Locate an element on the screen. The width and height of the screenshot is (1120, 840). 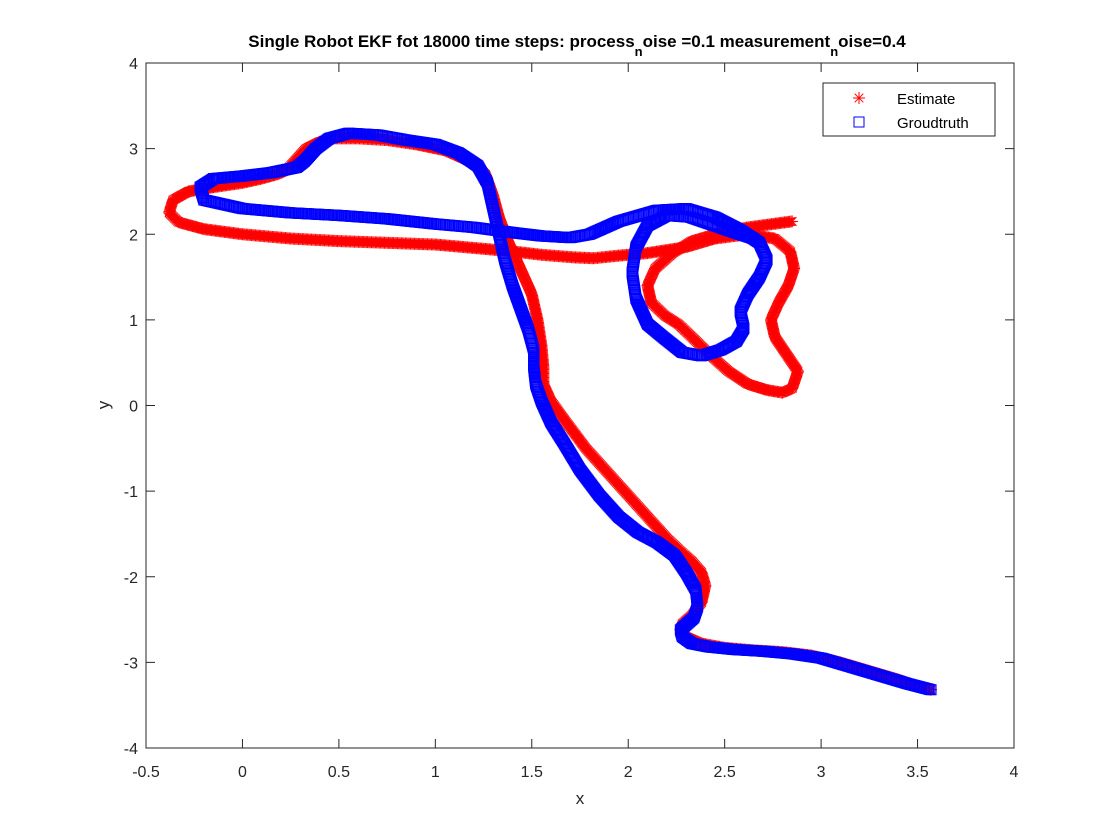
legend-marker-groudtruth is located at coordinates (859, 122).